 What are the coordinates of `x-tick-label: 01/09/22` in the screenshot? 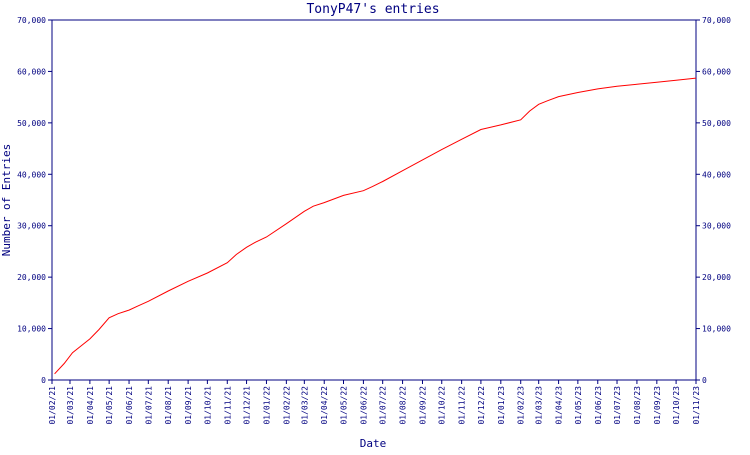 It's located at (422, 405).